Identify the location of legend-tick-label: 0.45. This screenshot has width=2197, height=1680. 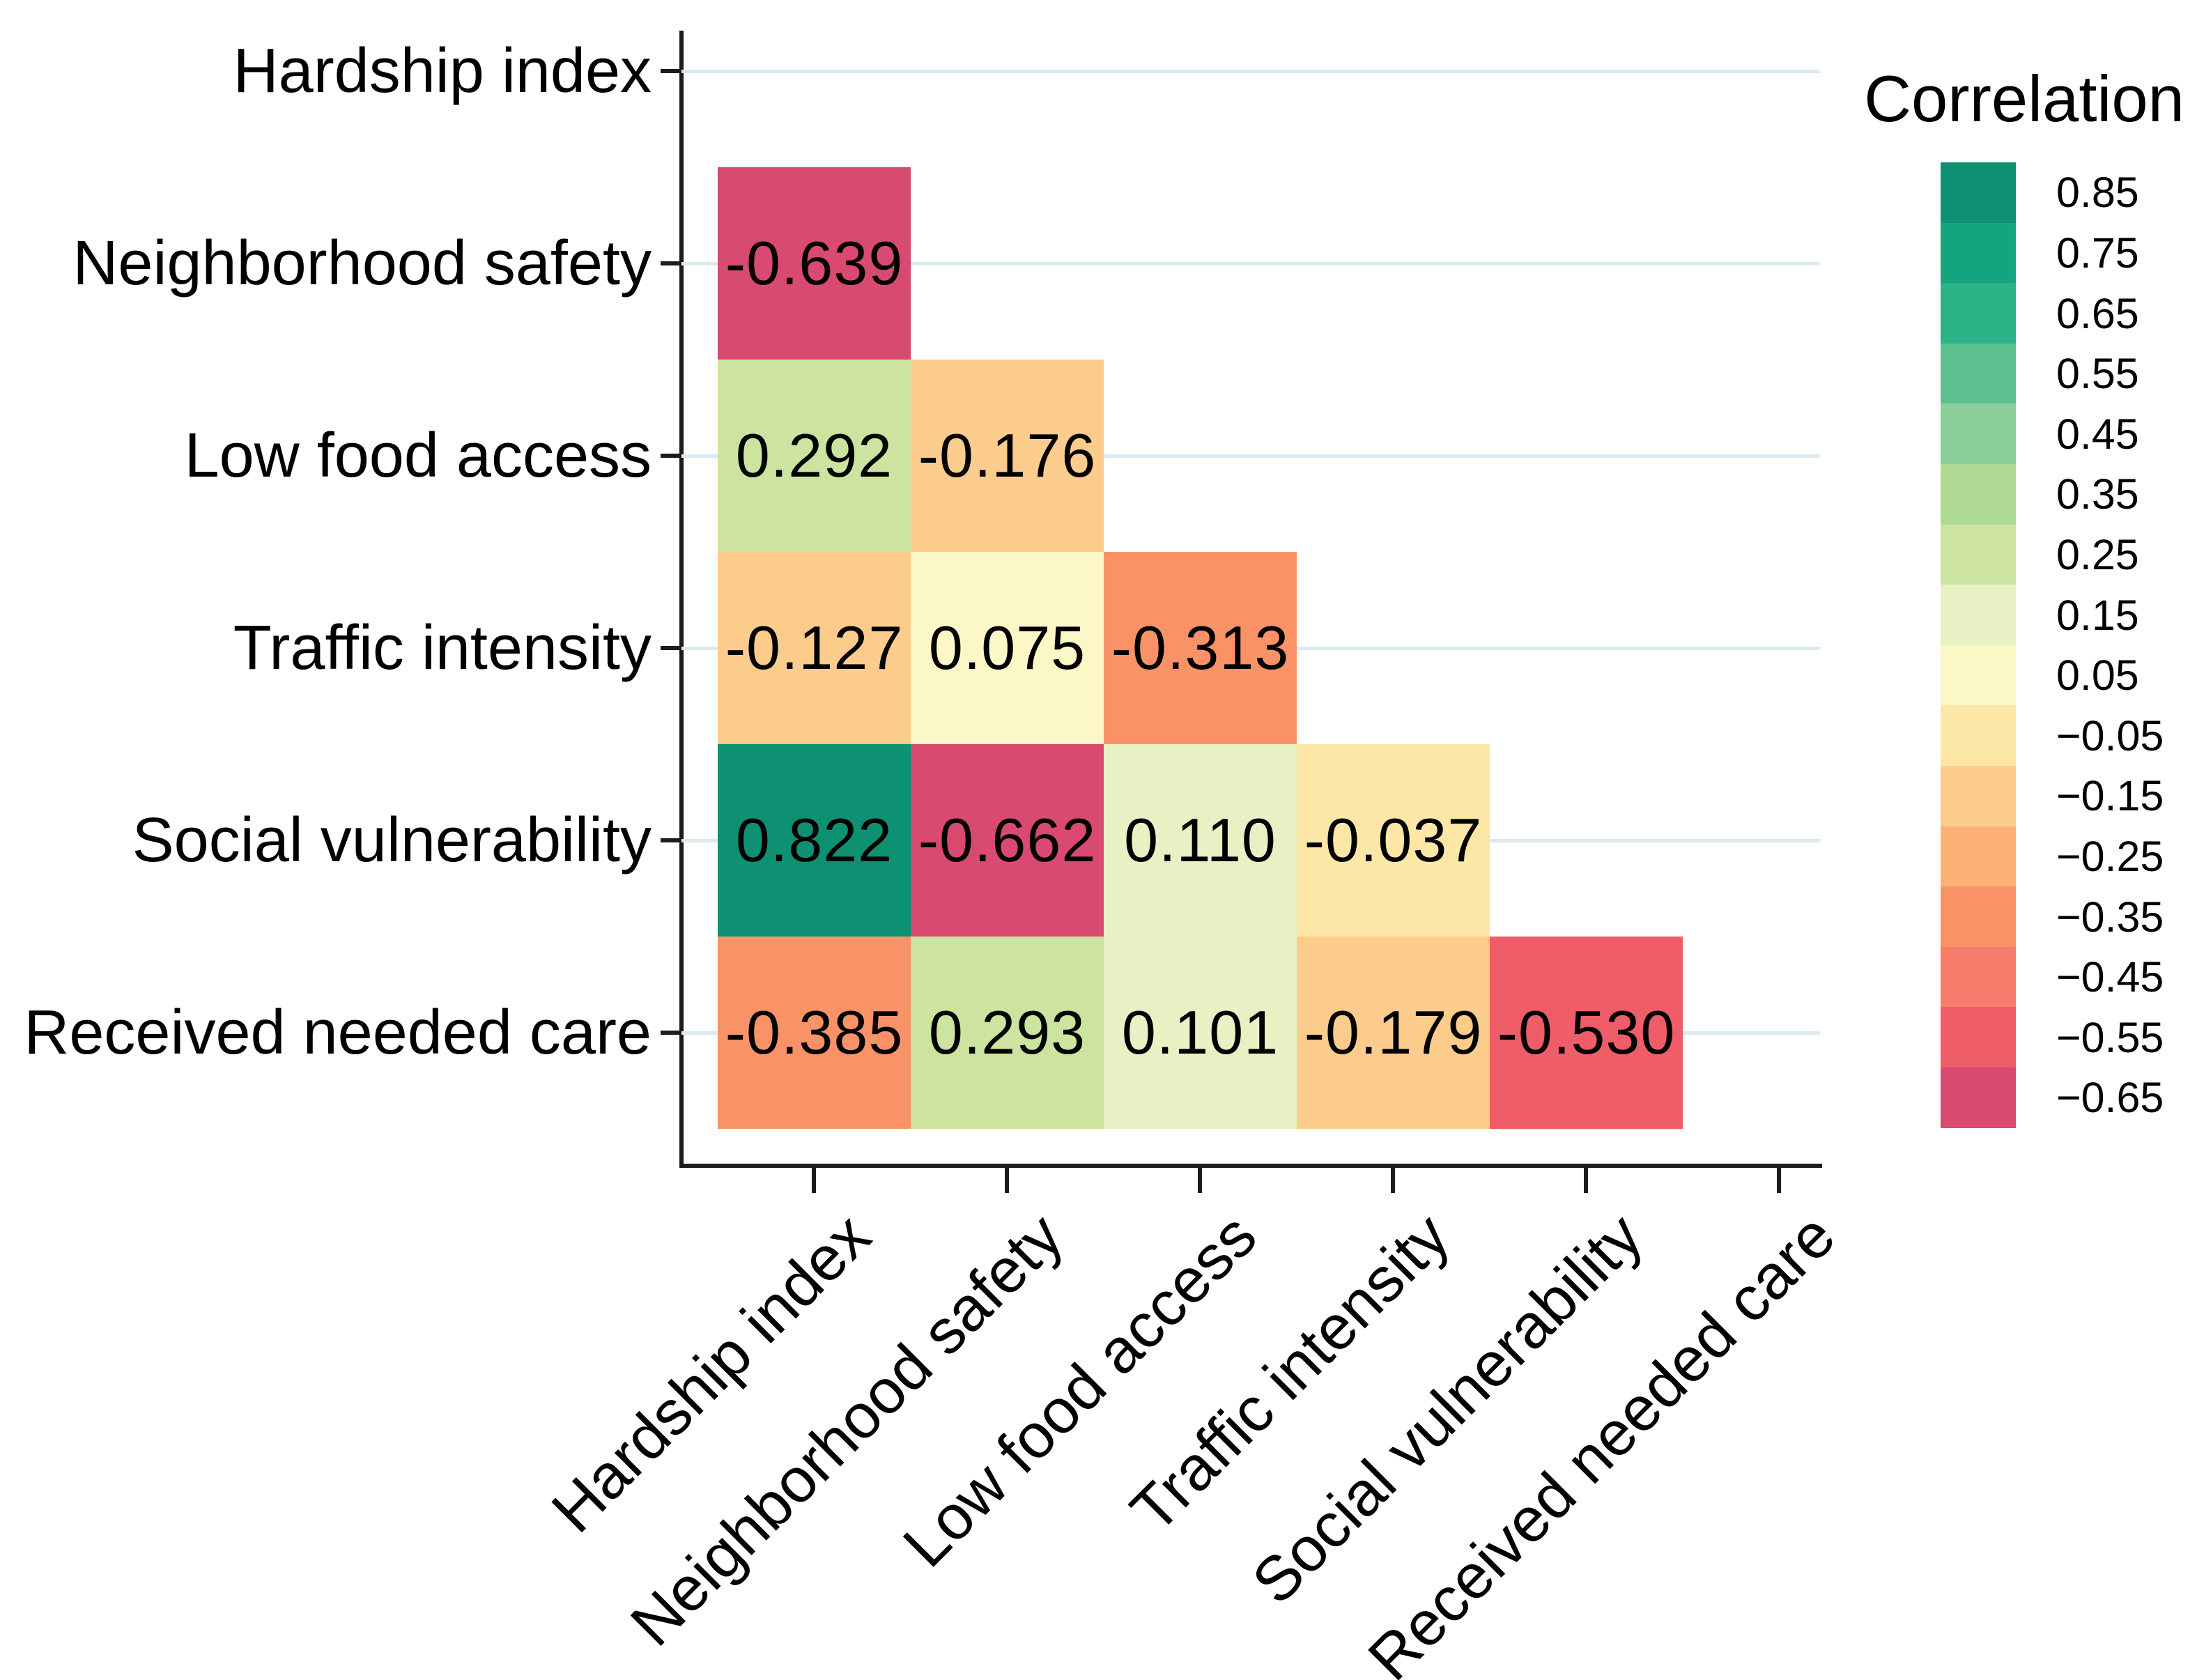
(2097, 434).